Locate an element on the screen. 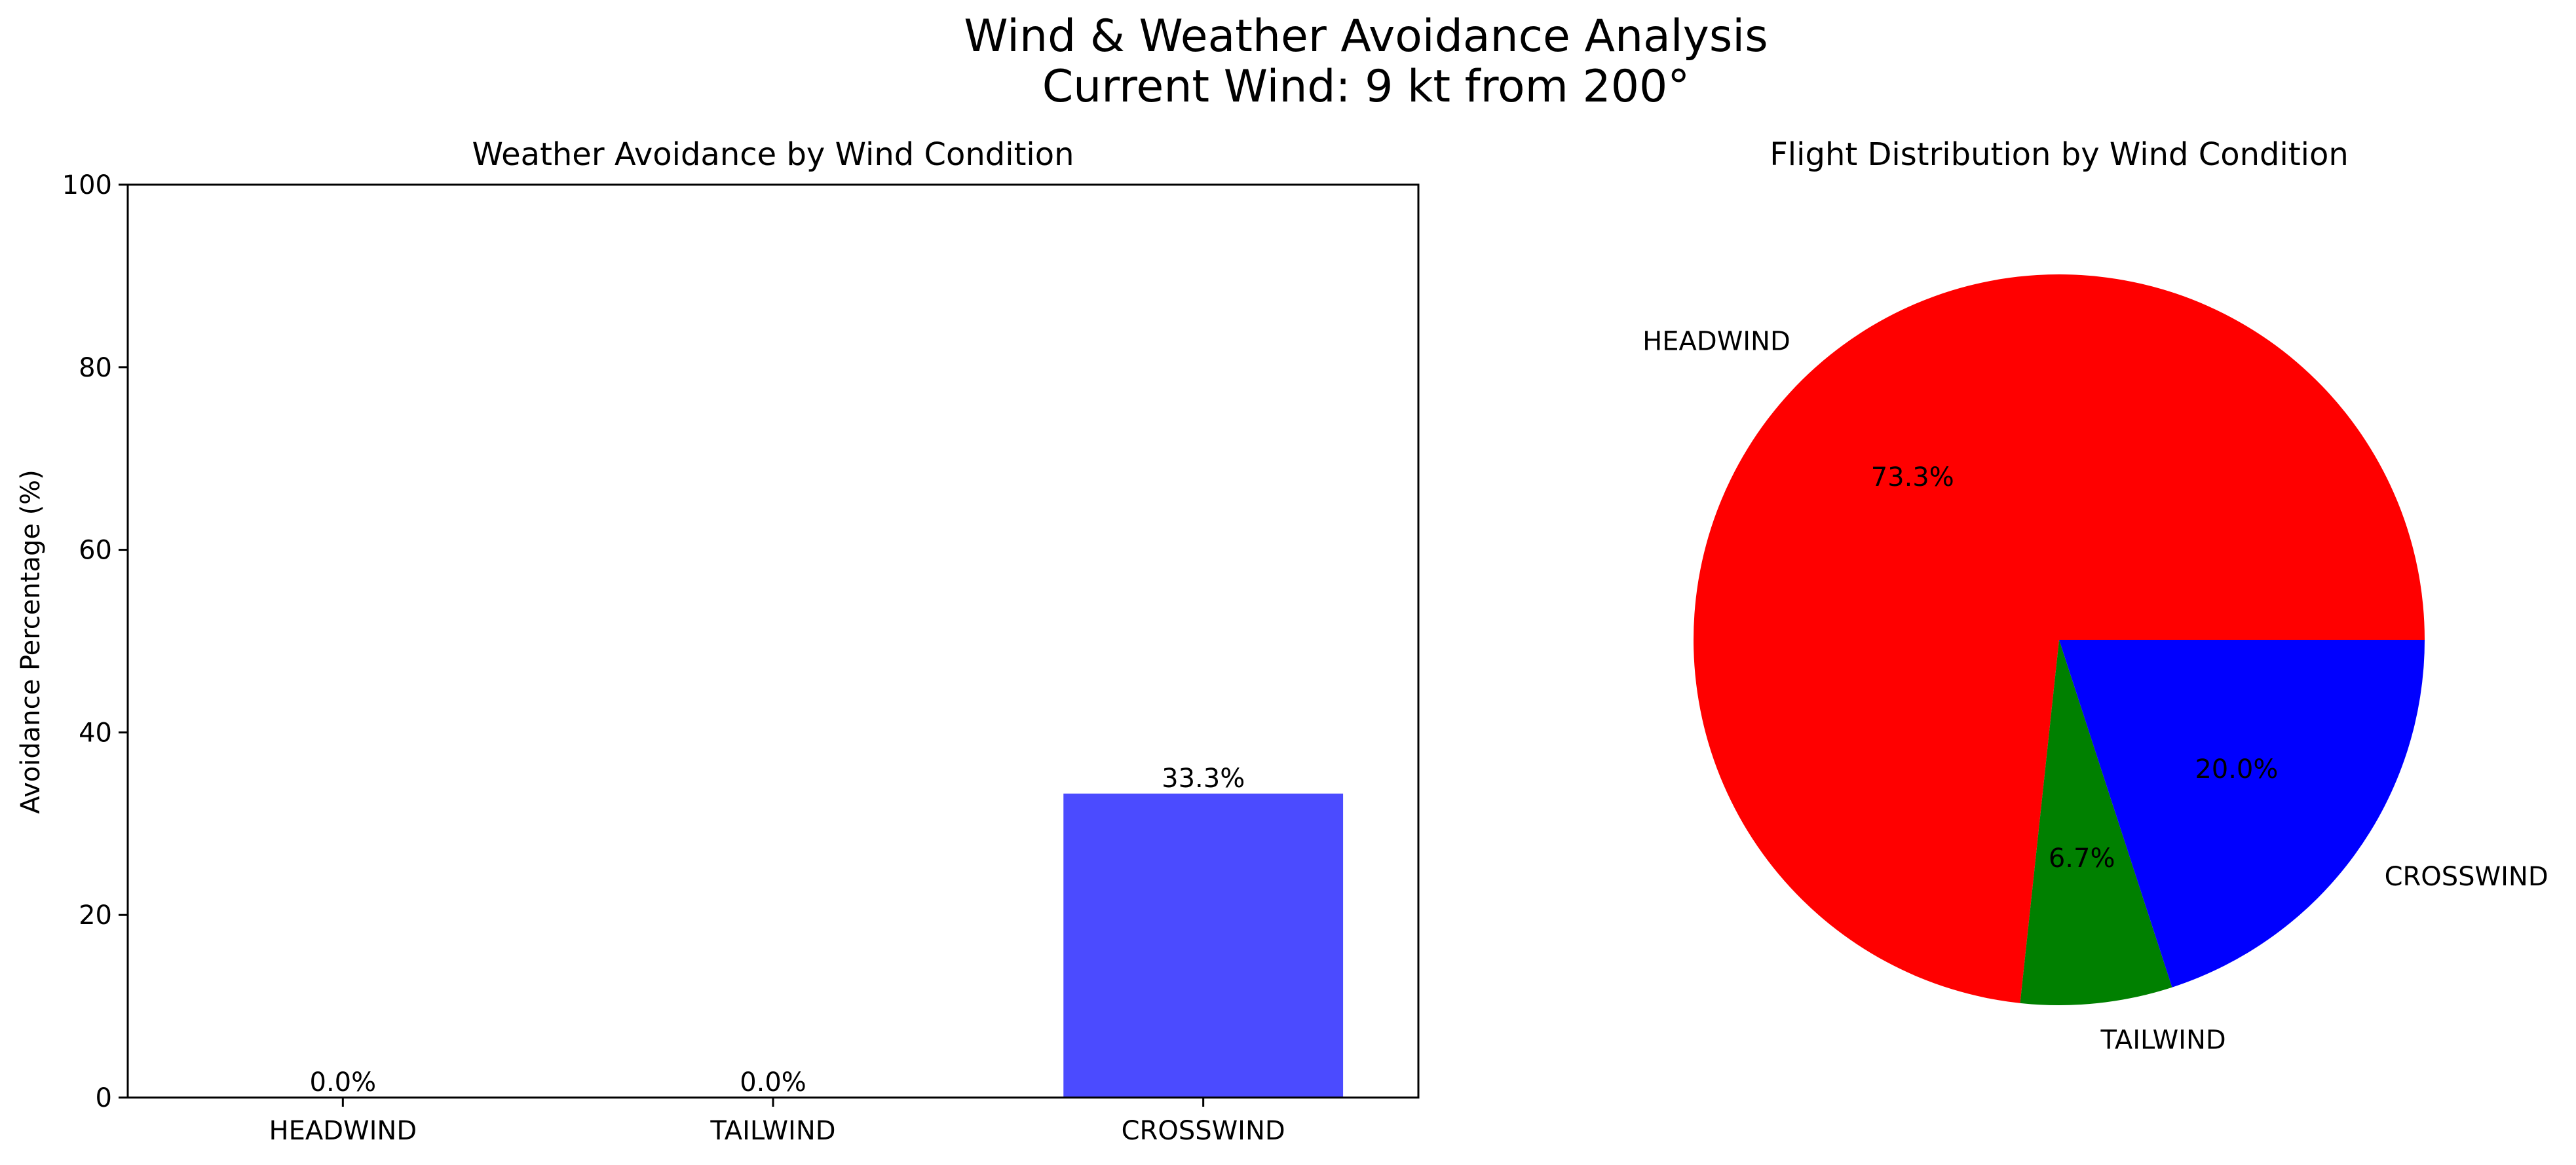  pie-wedge-crosswind is located at coordinates (2242, 814).